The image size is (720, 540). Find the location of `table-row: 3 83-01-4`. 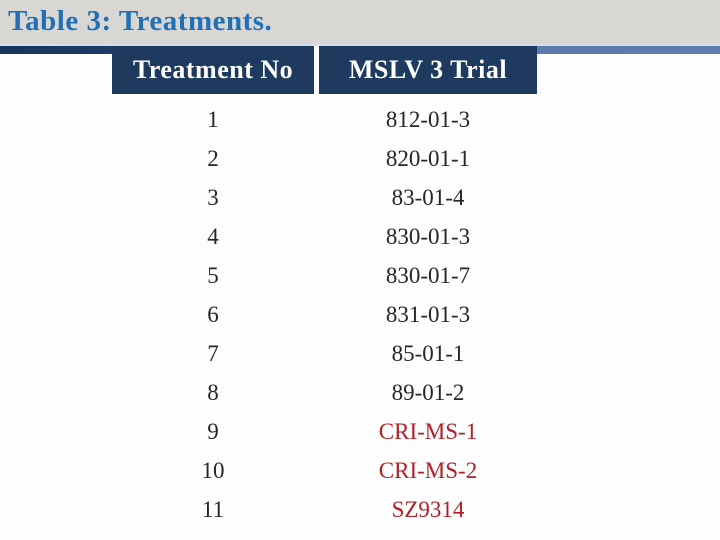

table-row: 3 83-01-4 is located at coordinates (324, 197).